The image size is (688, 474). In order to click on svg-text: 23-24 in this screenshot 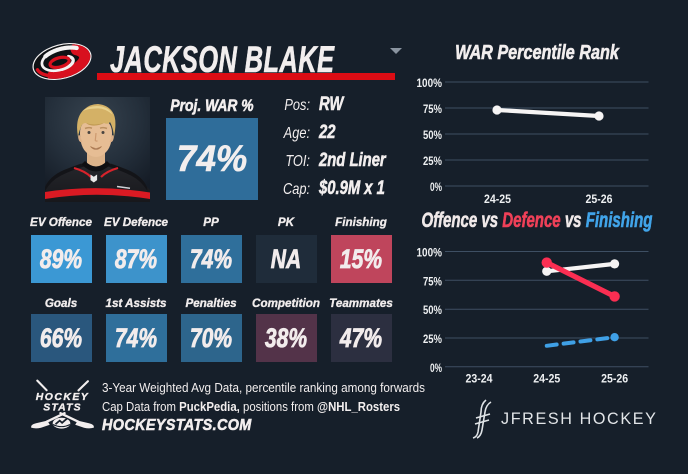, I will do `click(479, 379)`.